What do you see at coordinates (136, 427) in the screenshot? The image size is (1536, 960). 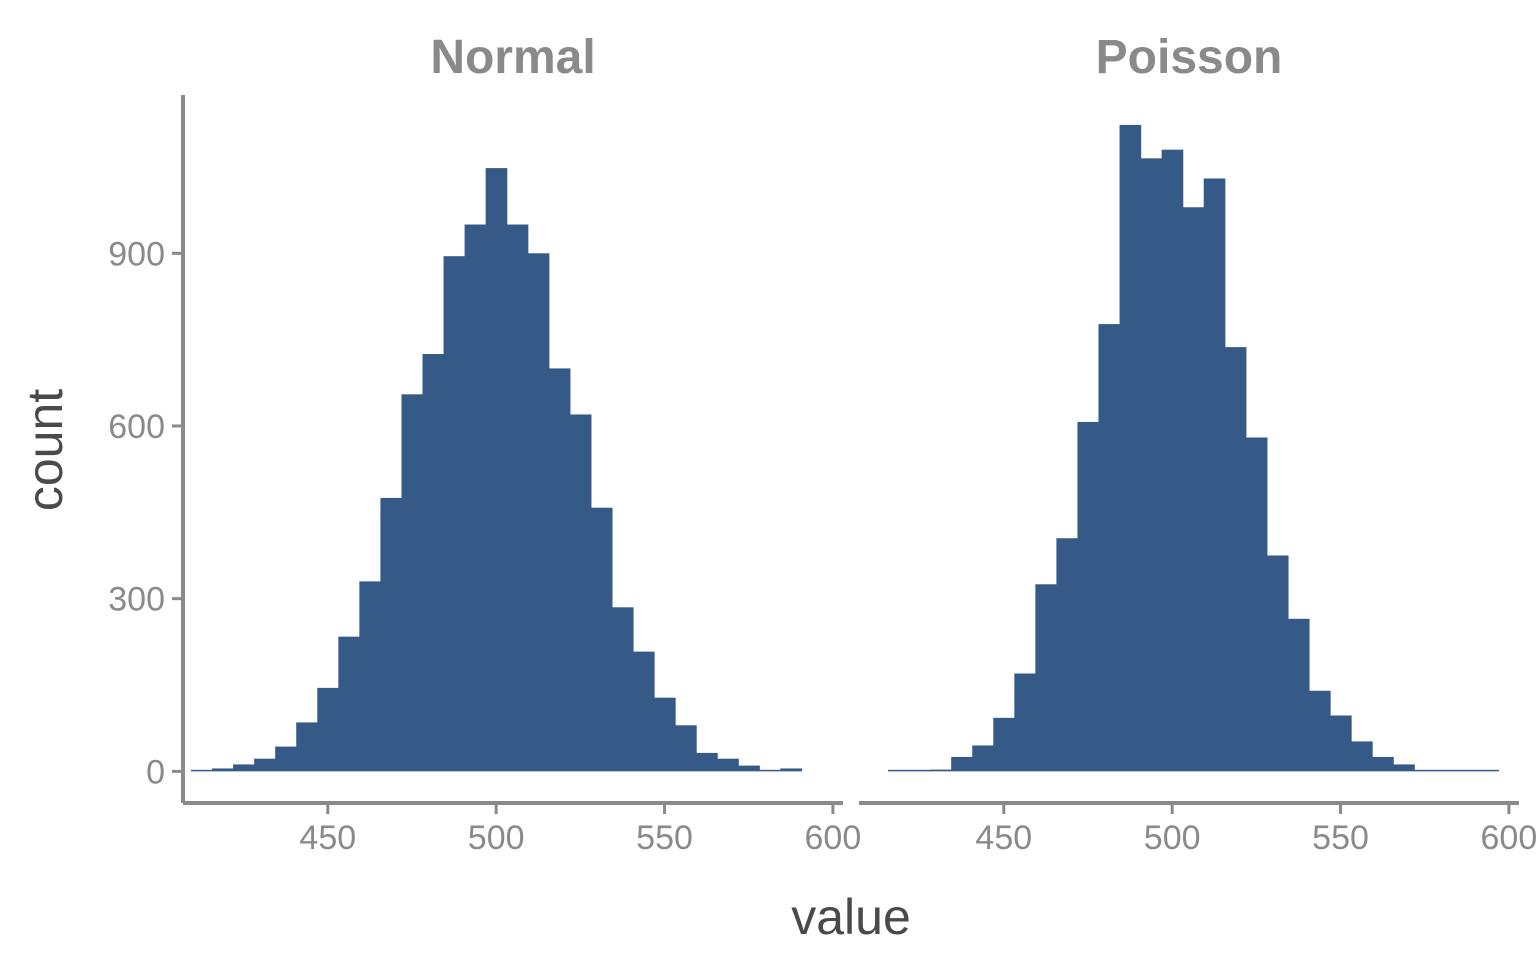 I see `y-tick-label: 600` at bounding box center [136, 427].